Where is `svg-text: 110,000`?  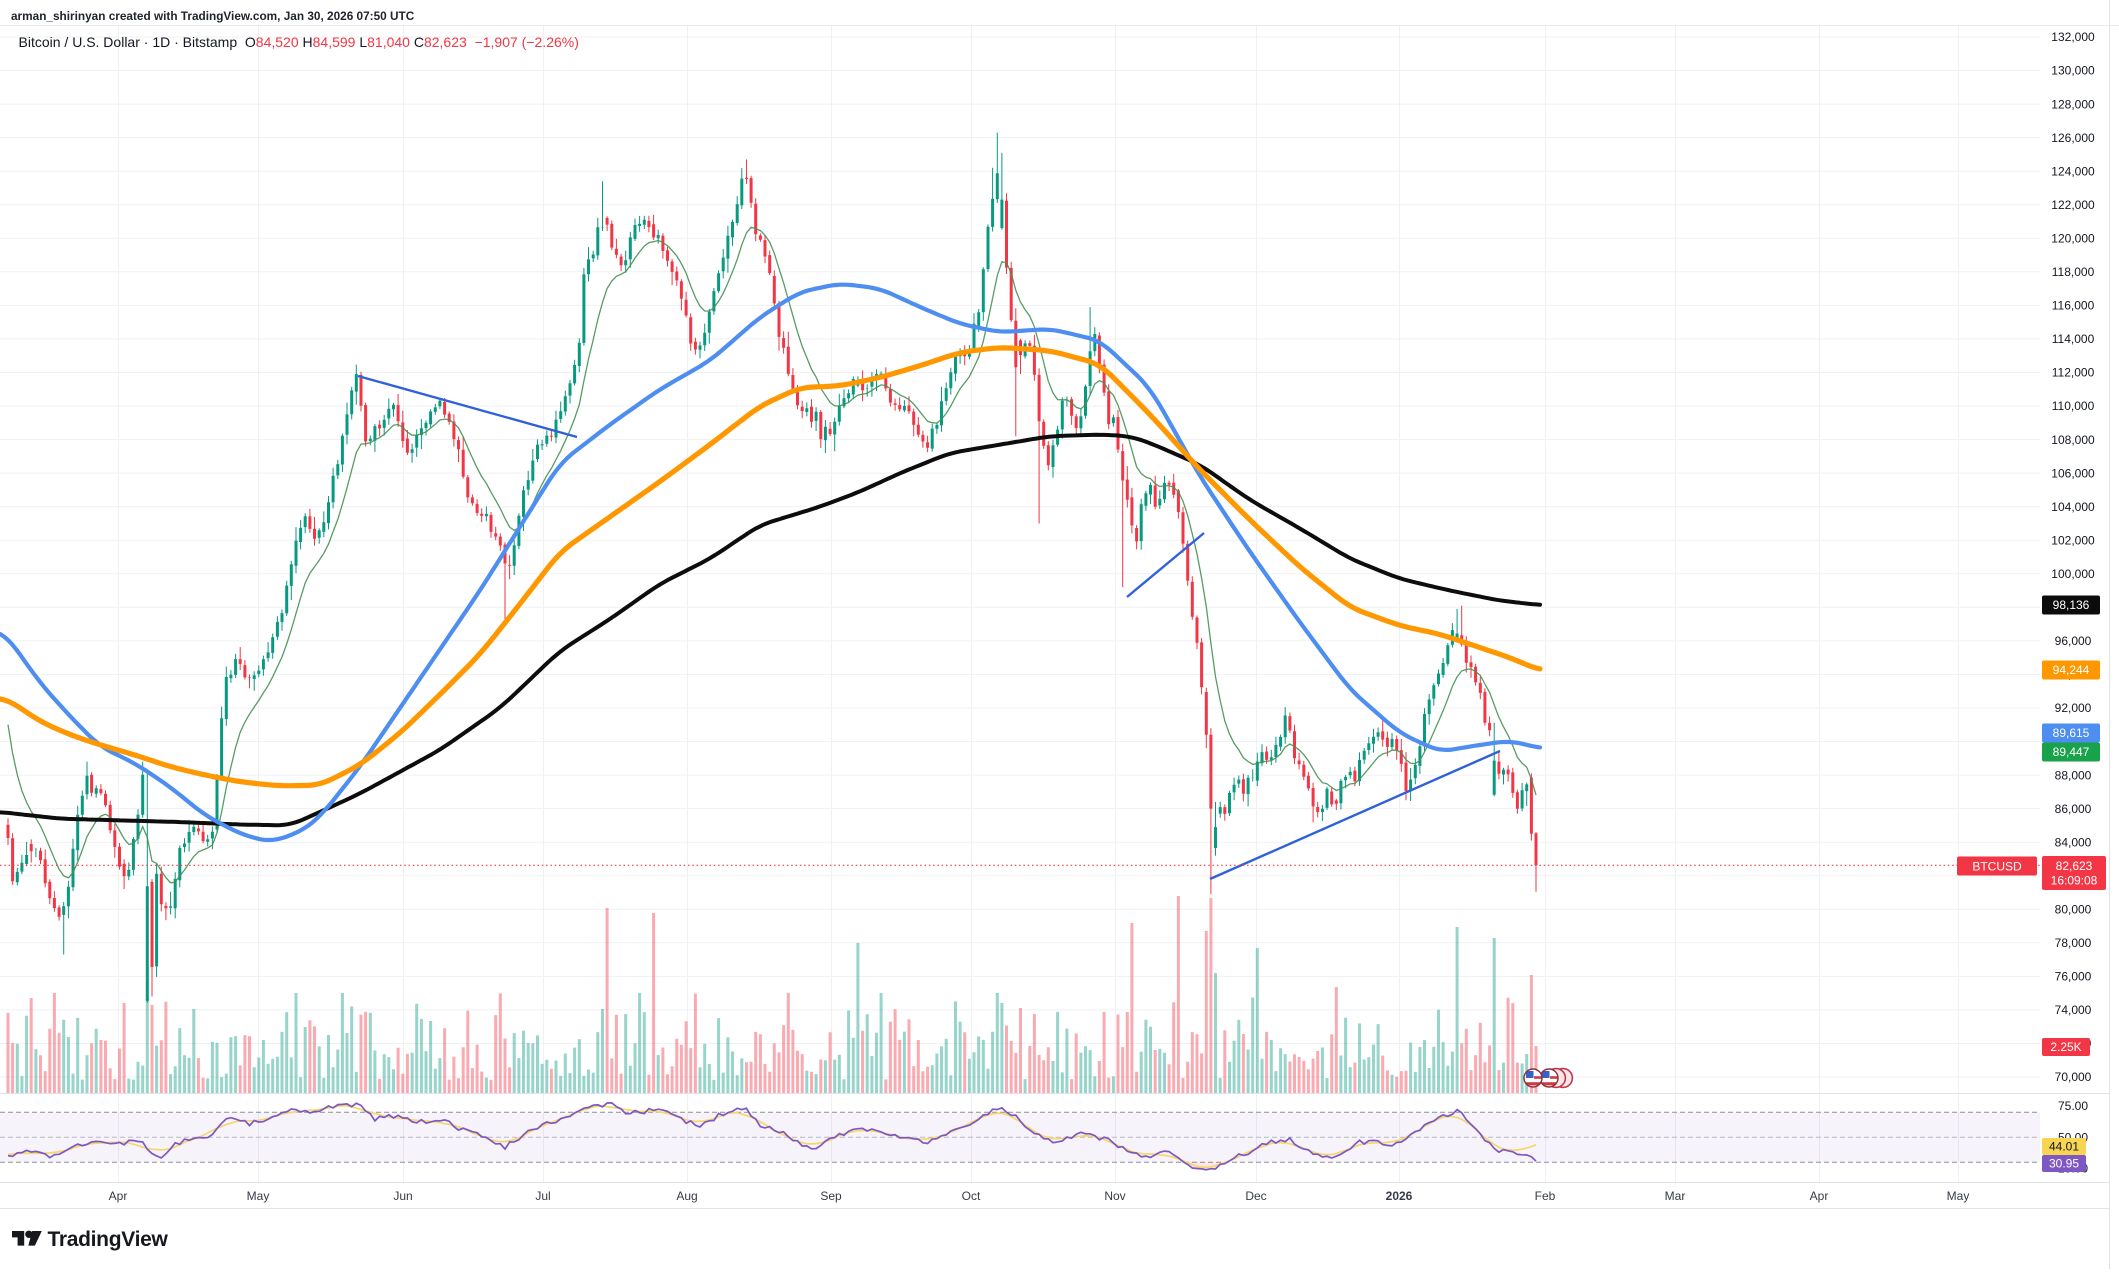 svg-text: 110,000 is located at coordinates (2073, 406).